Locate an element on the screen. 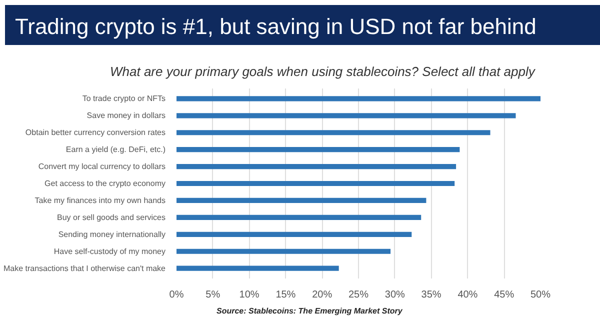 Image resolution: width=600 pixels, height=328 pixels. y-tick-label: Get access to the crypto economy is located at coordinates (105, 183).